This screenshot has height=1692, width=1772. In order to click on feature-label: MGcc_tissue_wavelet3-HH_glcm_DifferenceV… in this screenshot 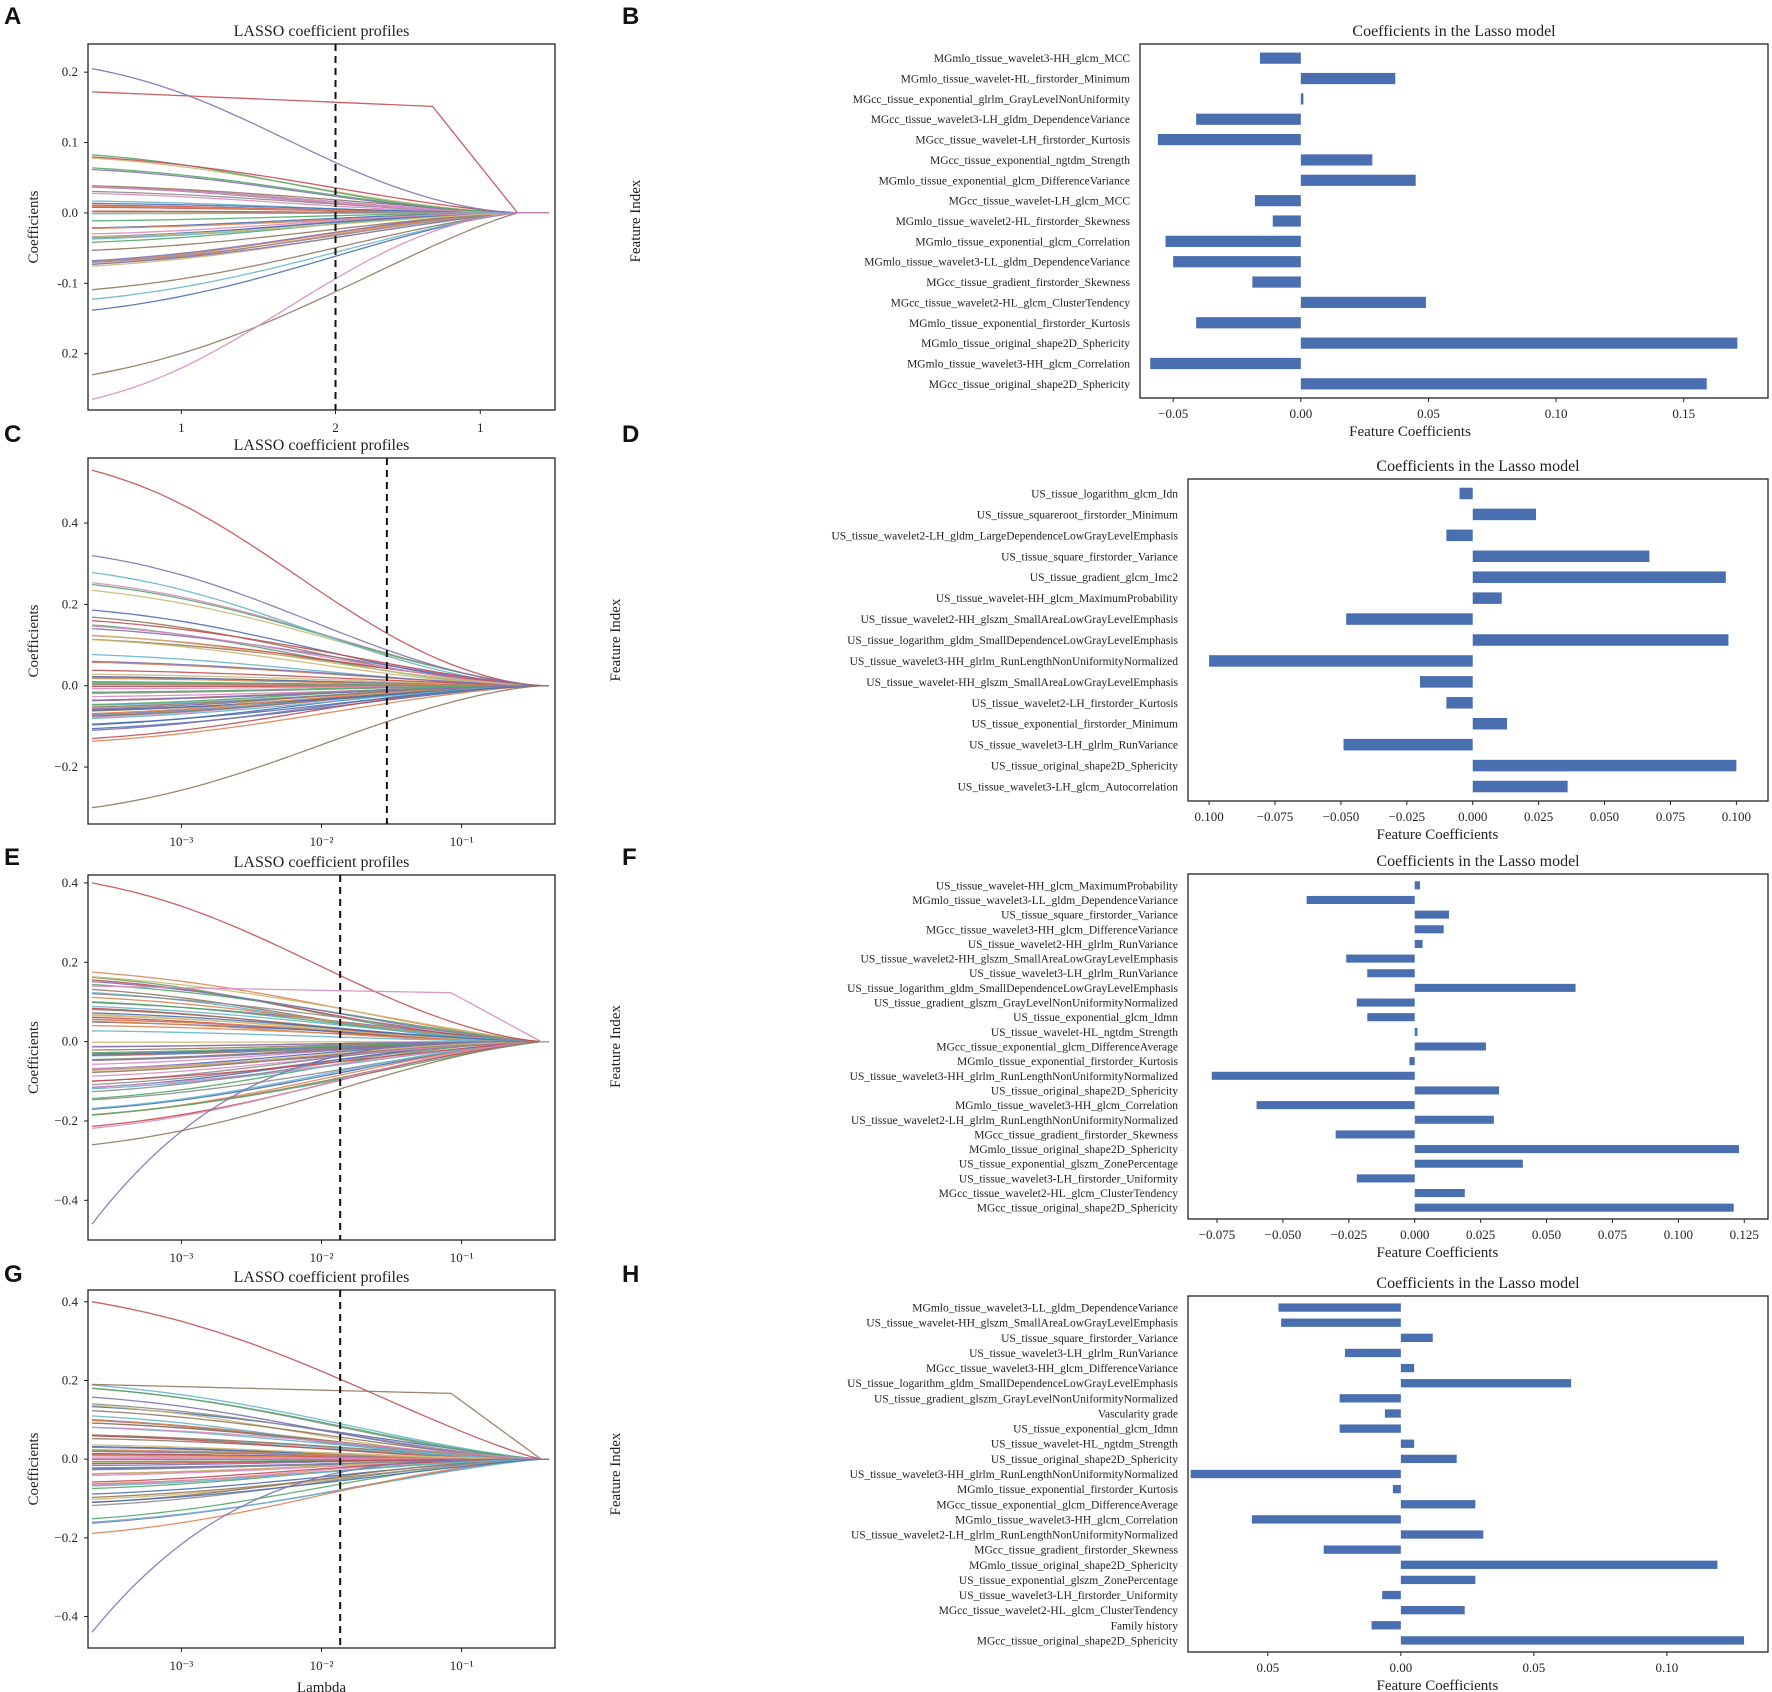, I will do `click(1052, 930)`.